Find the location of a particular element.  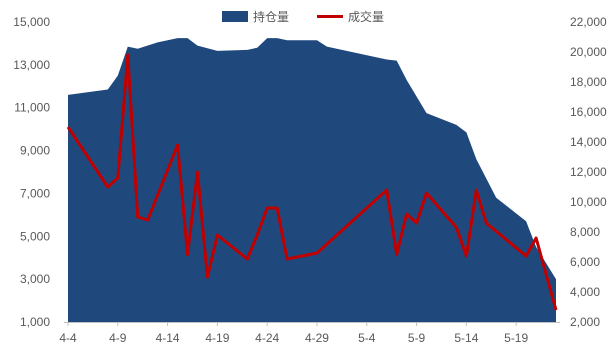

y-left-tick-label: 1,000 is located at coordinates (35, 322).